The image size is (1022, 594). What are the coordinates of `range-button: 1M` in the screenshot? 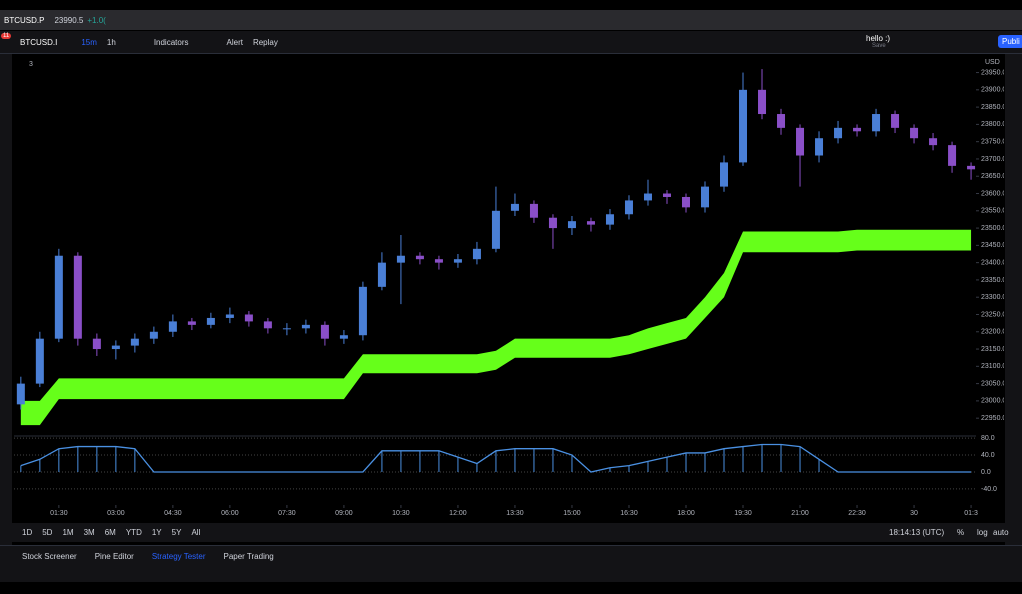 It's located at (68, 532).